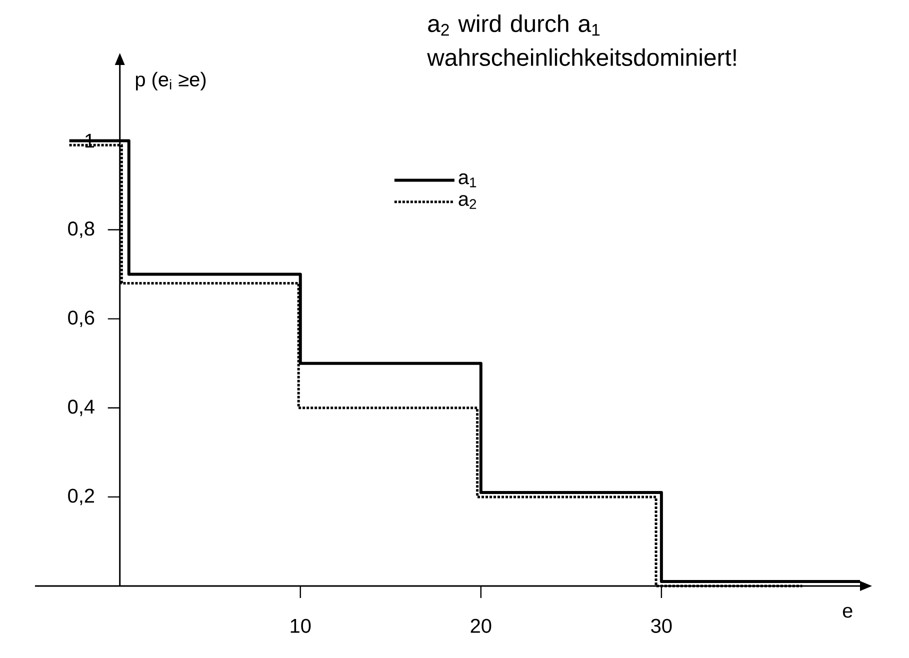 The width and height of the screenshot is (909, 658). I want to click on y-tick-label: 0,8, so click(81, 230).